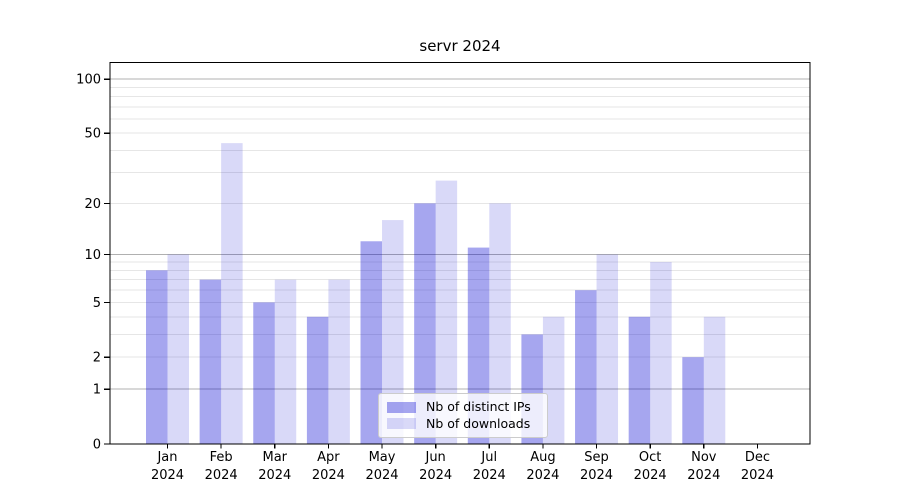 This screenshot has height=500, width=900. Describe the element at coordinates (757, 475) in the screenshot. I see `x-tick-label-year-dec: 2024` at that location.